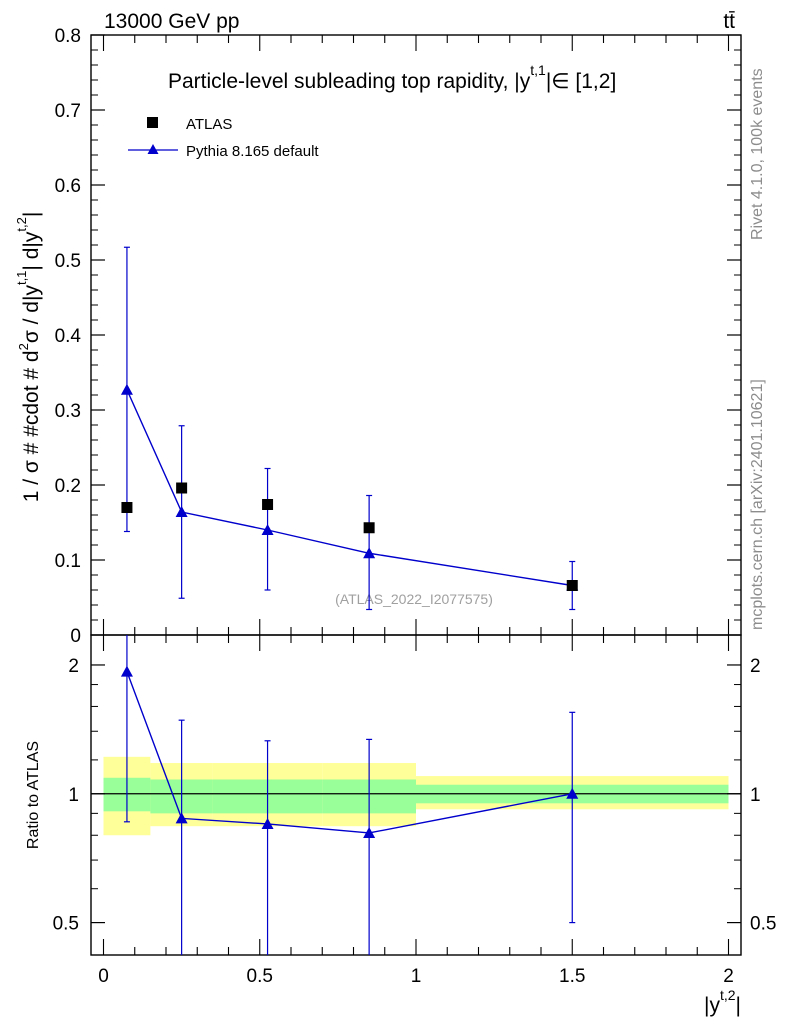  Describe the element at coordinates (763, 924) in the screenshot. I see `ratio-ytick-label-right: 0.5` at that location.